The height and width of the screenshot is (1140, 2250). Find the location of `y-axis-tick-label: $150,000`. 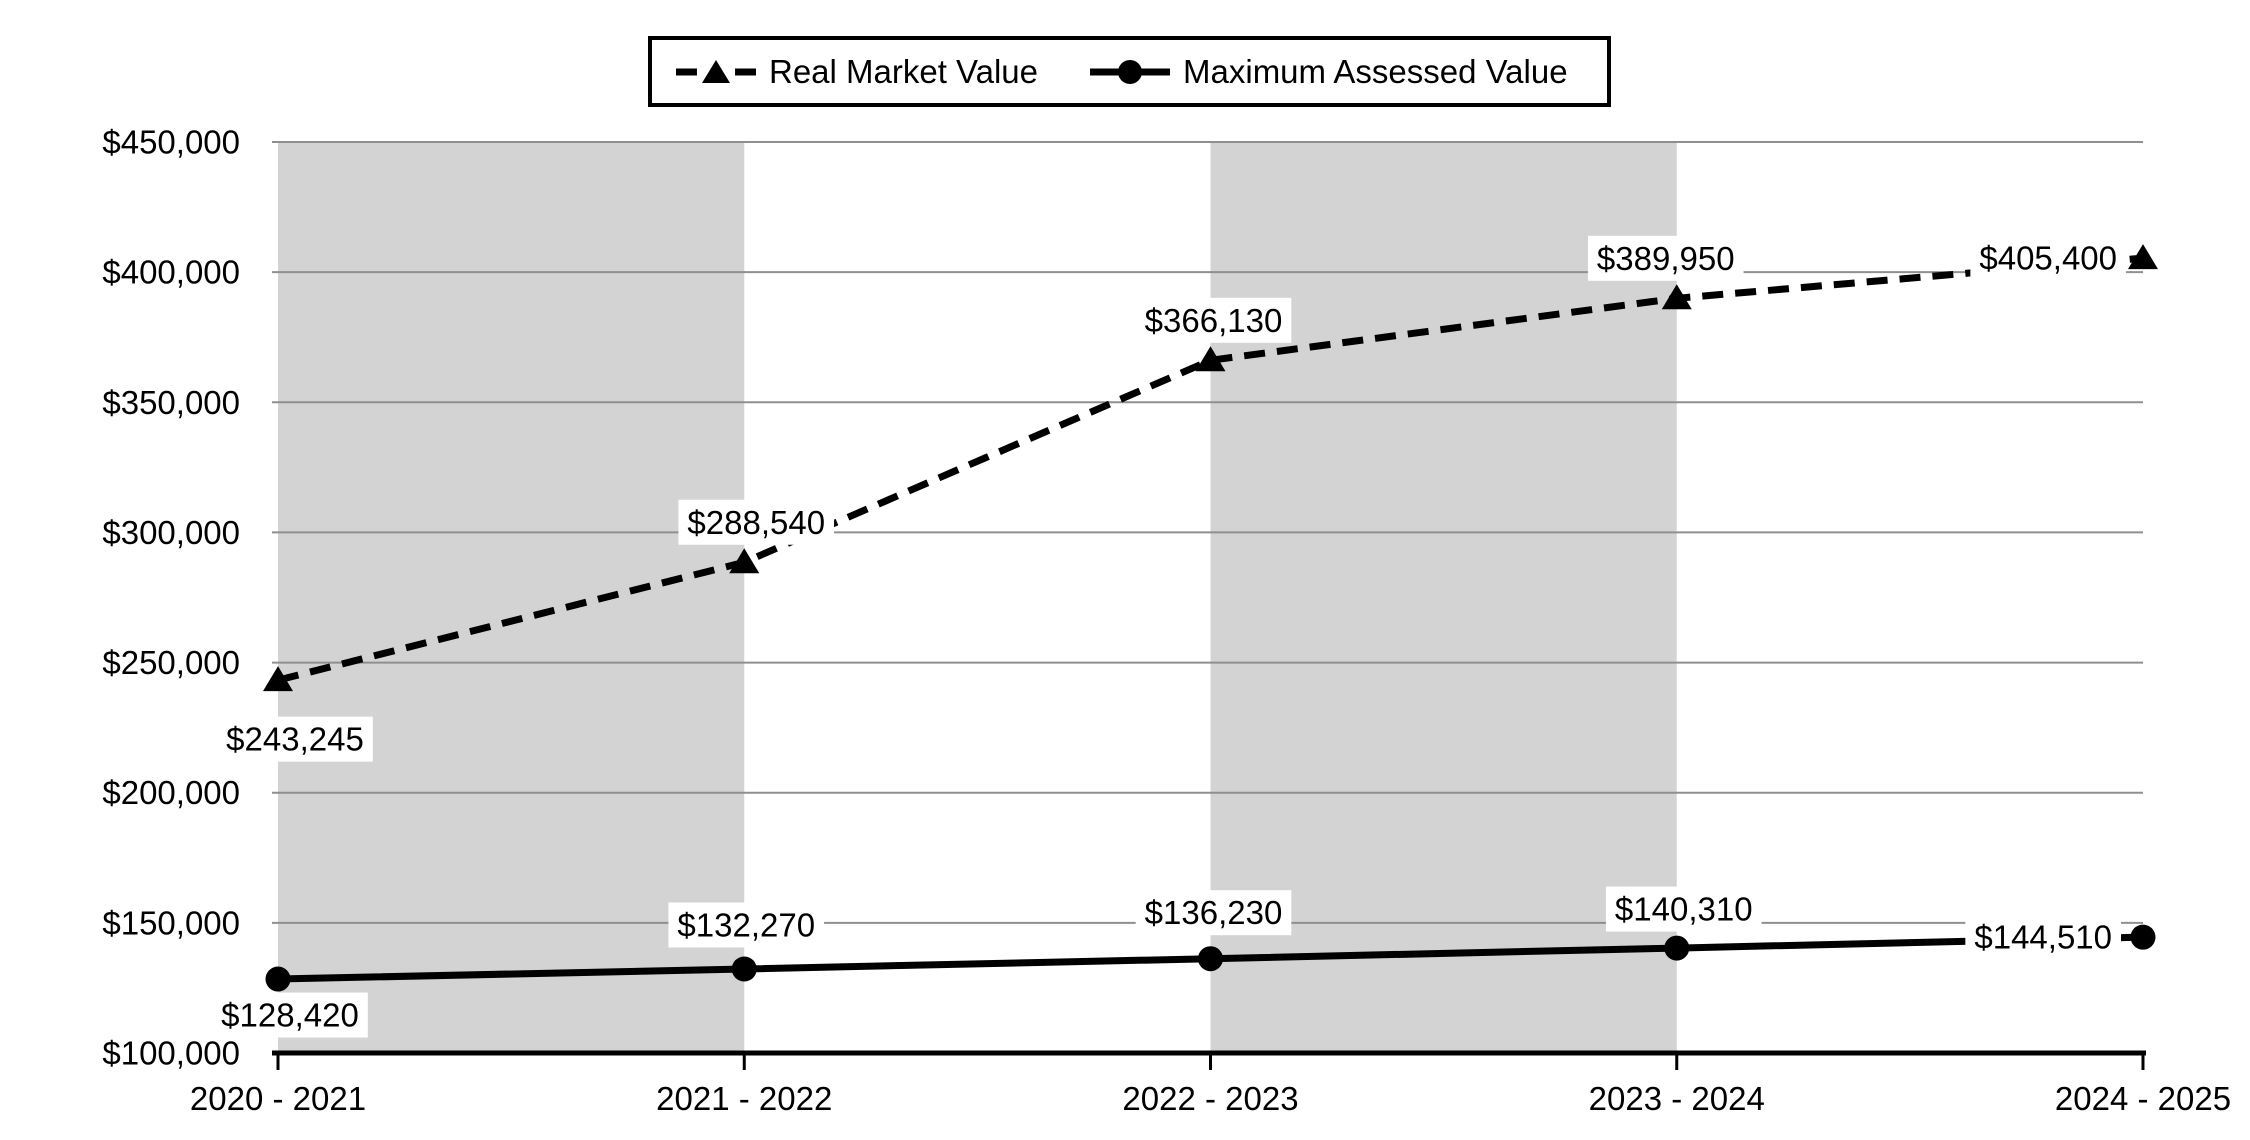

y-axis-tick-label: $150,000 is located at coordinates (171, 922).